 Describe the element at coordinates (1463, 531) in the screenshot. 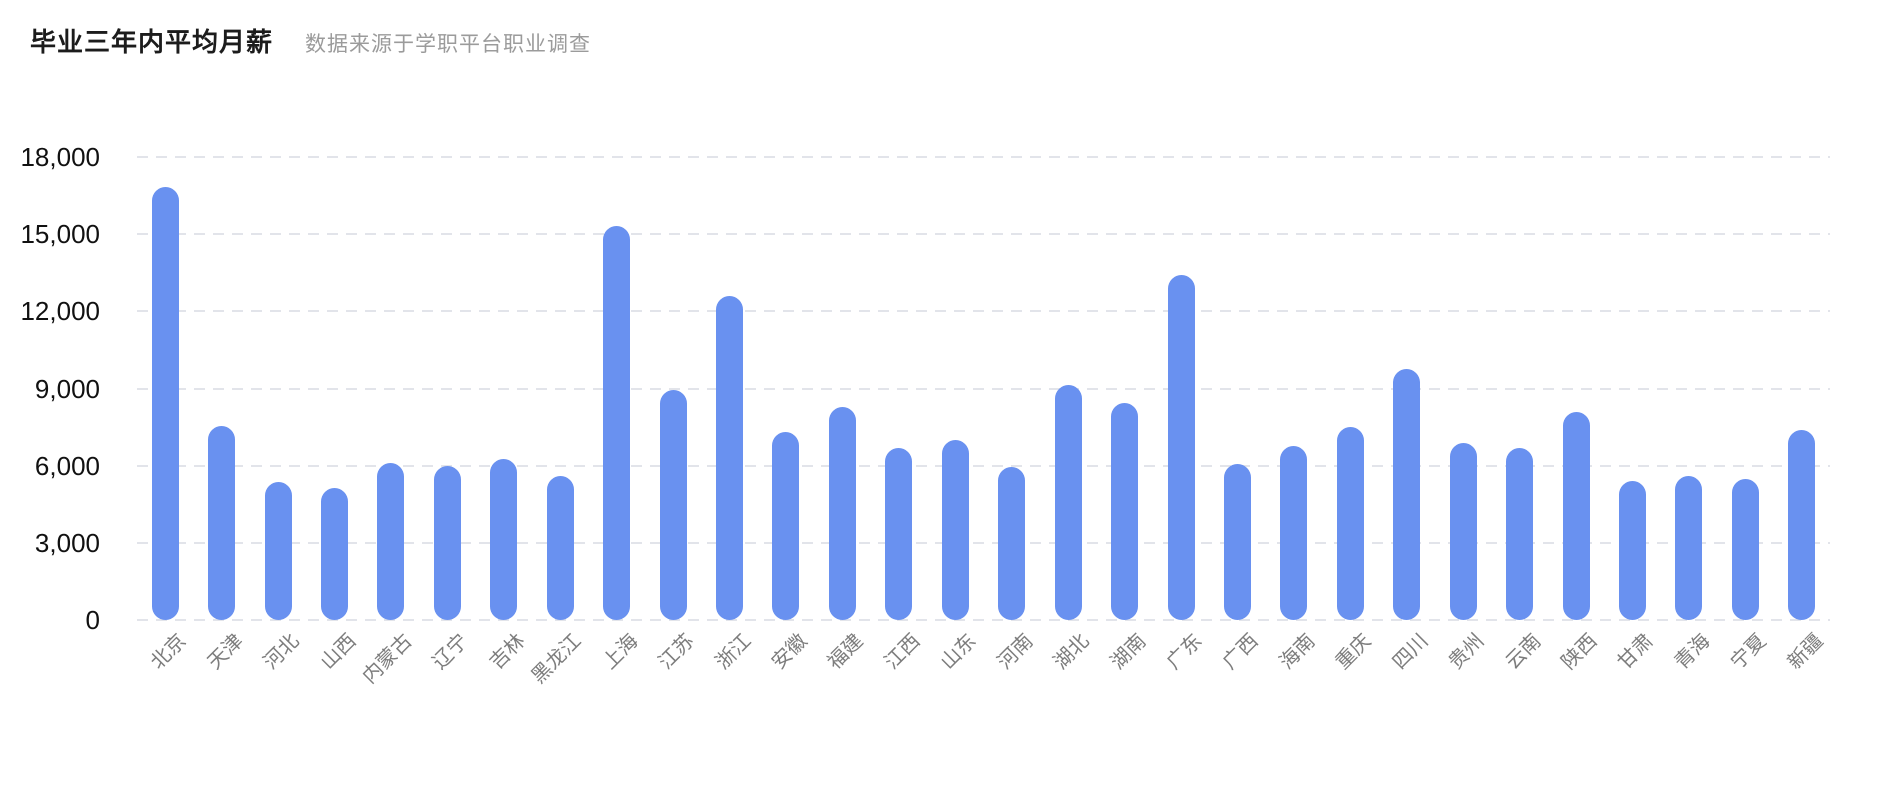

I see `bar-贵州` at that location.